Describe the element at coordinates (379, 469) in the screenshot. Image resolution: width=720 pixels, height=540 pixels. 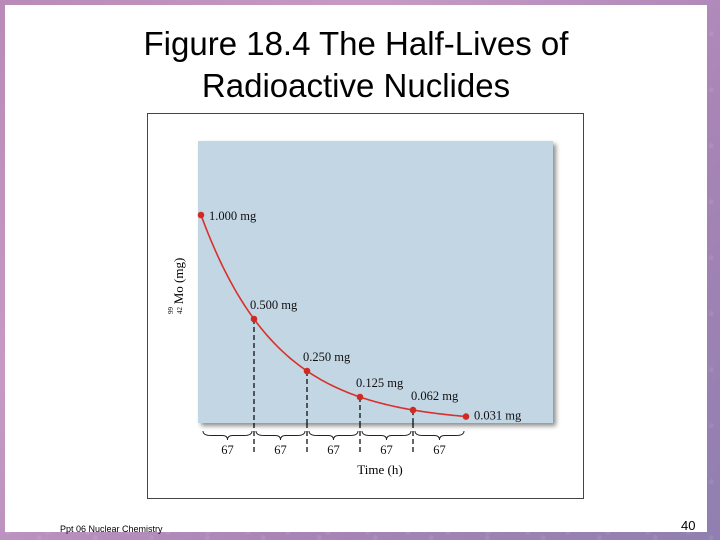
I see `x-axis-label: Time (h)` at that location.